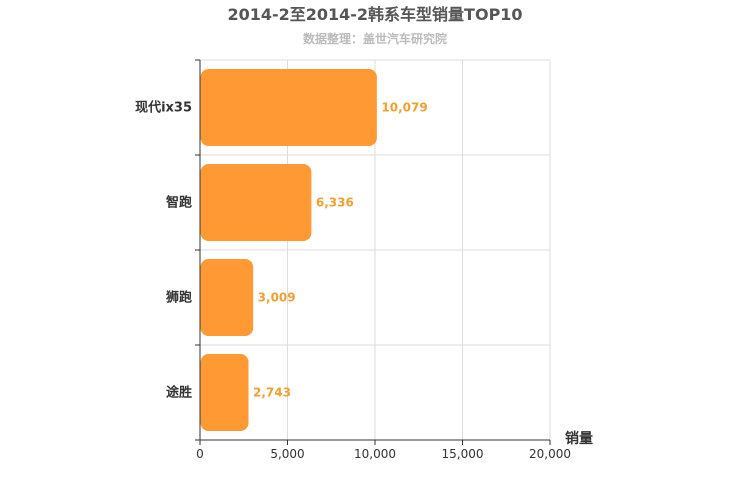  What do you see at coordinates (272, 393) in the screenshot?
I see `bar-value-label: 2,743` at bounding box center [272, 393].